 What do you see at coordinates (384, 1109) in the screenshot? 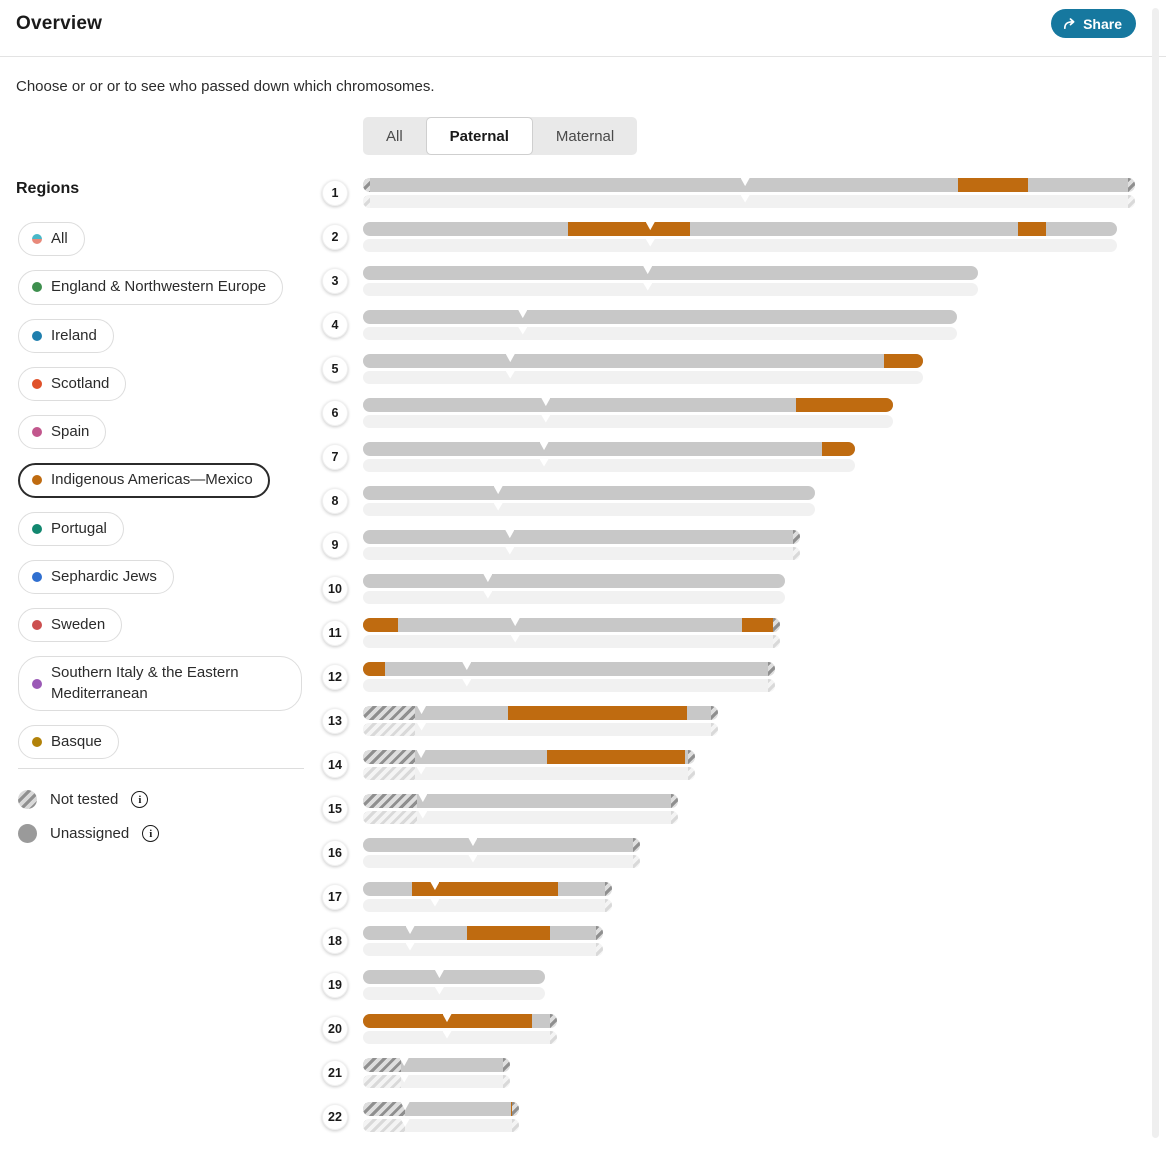
I see `not-tested-segment` at bounding box center [384, 1109].